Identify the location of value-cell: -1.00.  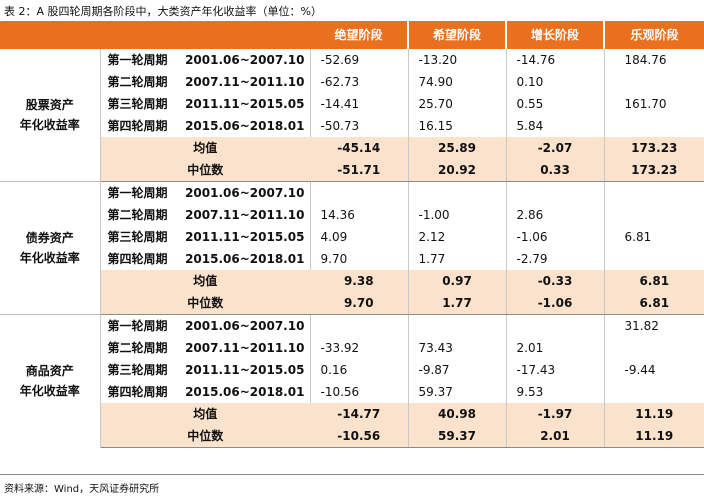
(456, 215).